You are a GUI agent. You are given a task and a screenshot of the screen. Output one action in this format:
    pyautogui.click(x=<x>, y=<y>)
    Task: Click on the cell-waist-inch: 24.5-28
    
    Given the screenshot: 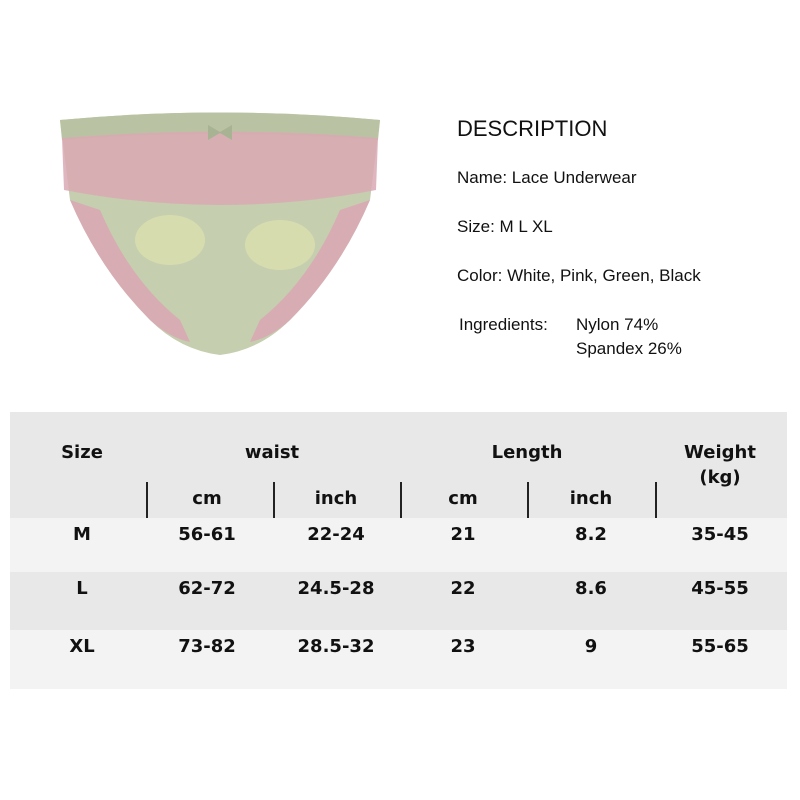 What is the action you would take?
    pyautogui.click(x=336, y=588)
    